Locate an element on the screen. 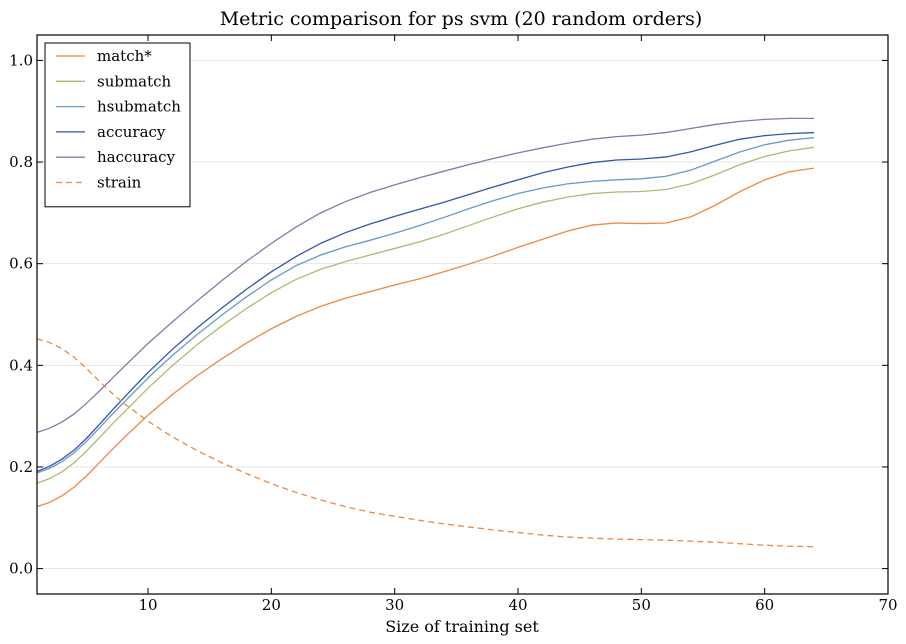  legend-box is located at coordinates (117, 125).